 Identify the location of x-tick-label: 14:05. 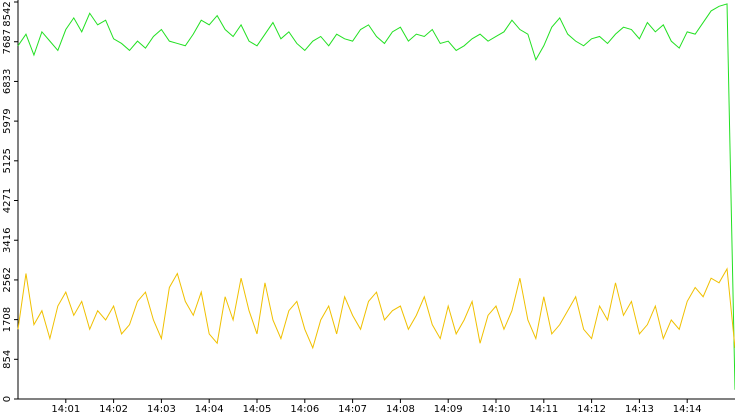
(257, 409).